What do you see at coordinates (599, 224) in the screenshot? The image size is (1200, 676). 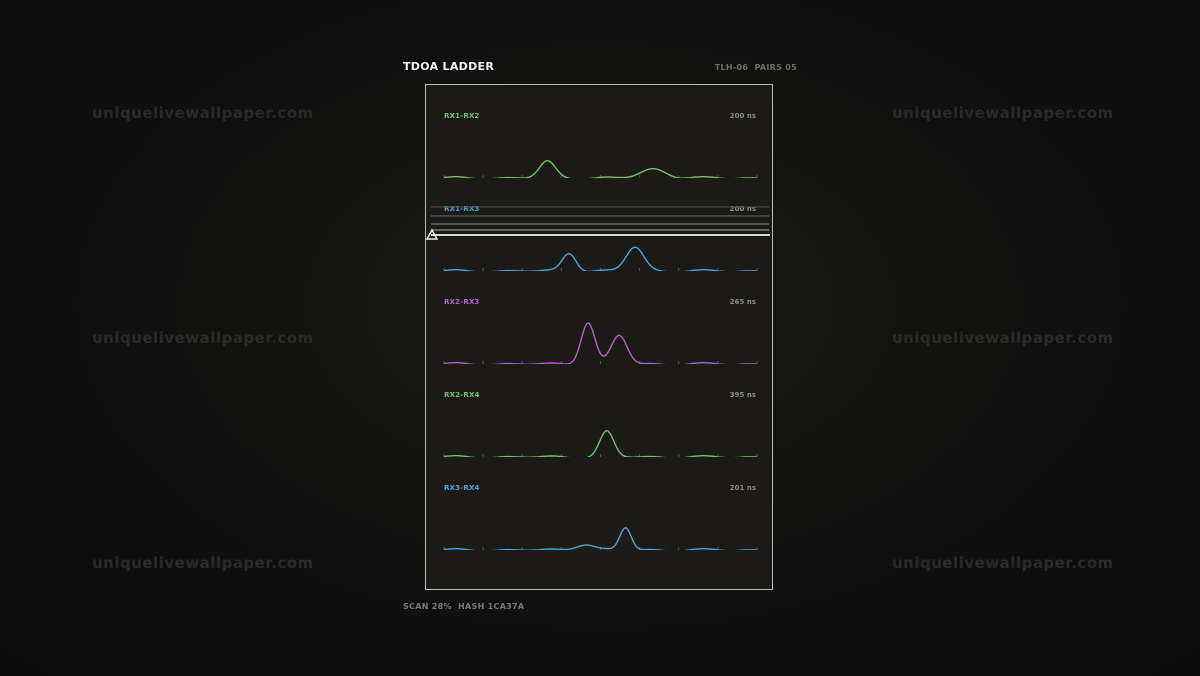 I see `ladder-row: RX1-RX3 200 ns` at bounding box center [599, 224].